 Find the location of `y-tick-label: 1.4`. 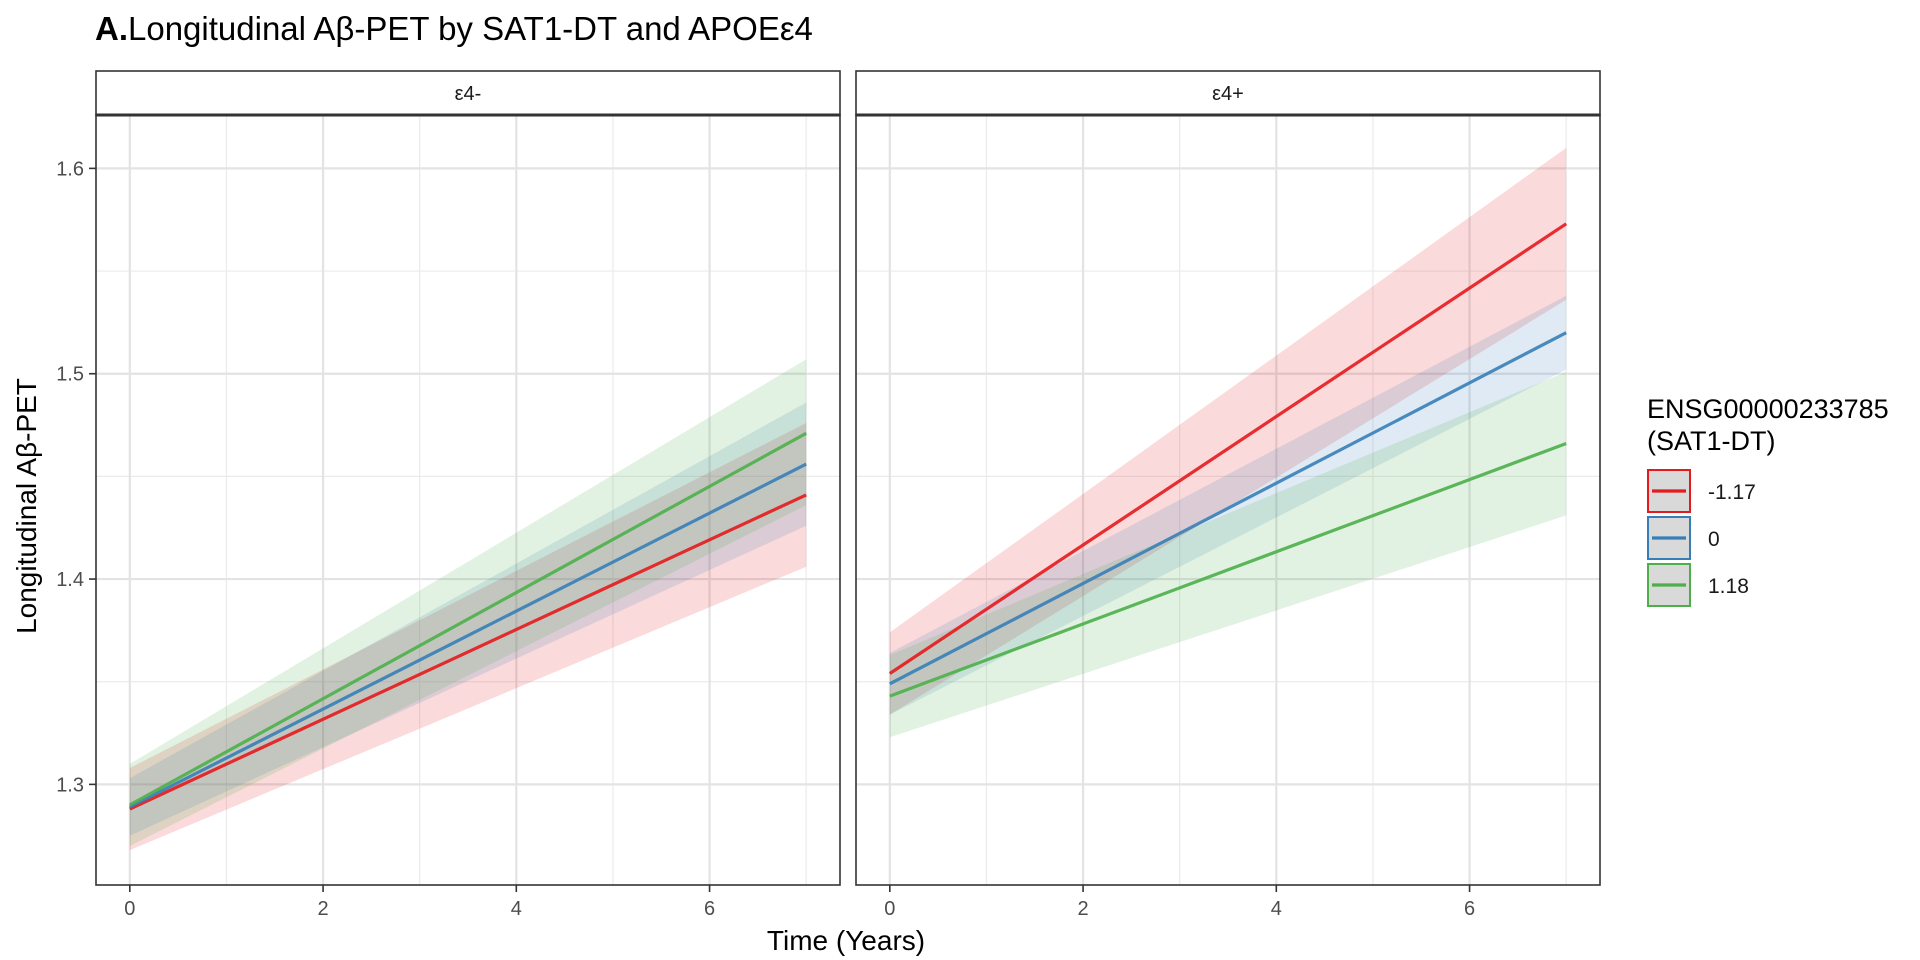

y-tick-label: 1.4 is located at coordinates (70, 580).